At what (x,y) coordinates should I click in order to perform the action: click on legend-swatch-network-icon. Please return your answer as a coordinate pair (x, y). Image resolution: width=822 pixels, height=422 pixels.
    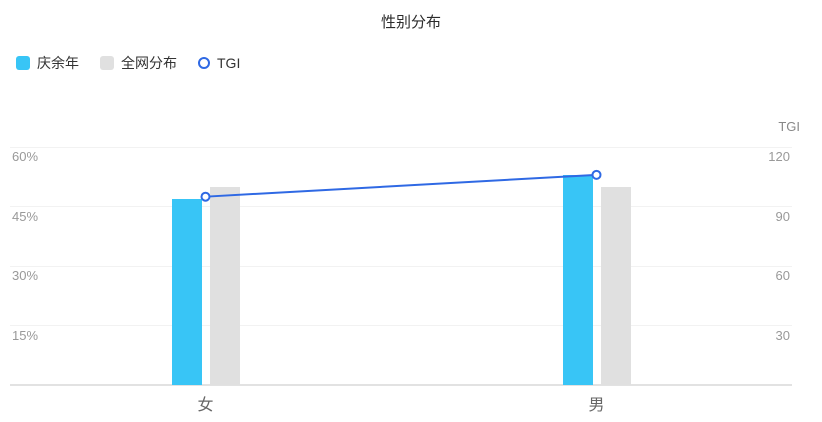
    Looking at the image, I should click on (107, 63).